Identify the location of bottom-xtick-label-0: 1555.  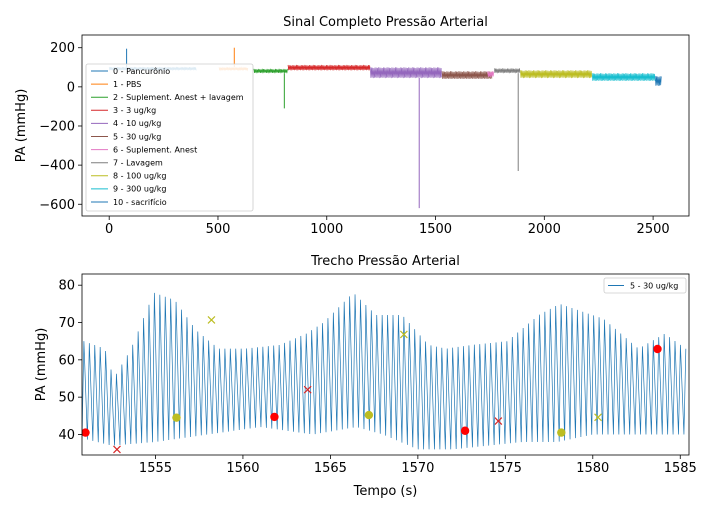
(155, 468).